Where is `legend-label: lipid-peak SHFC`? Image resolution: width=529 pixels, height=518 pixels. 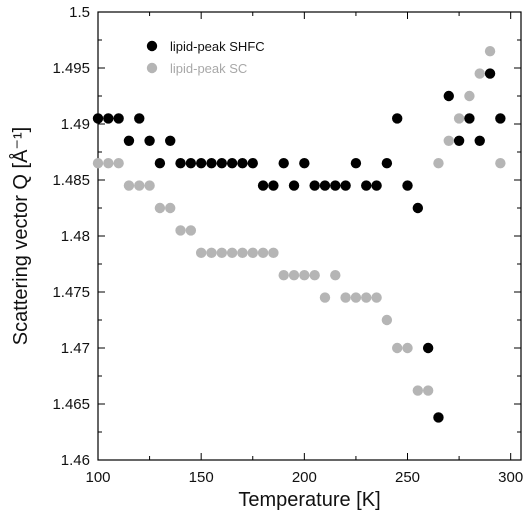
legend-label: lipid-peak SHFC is located at coordinates (217, 46).